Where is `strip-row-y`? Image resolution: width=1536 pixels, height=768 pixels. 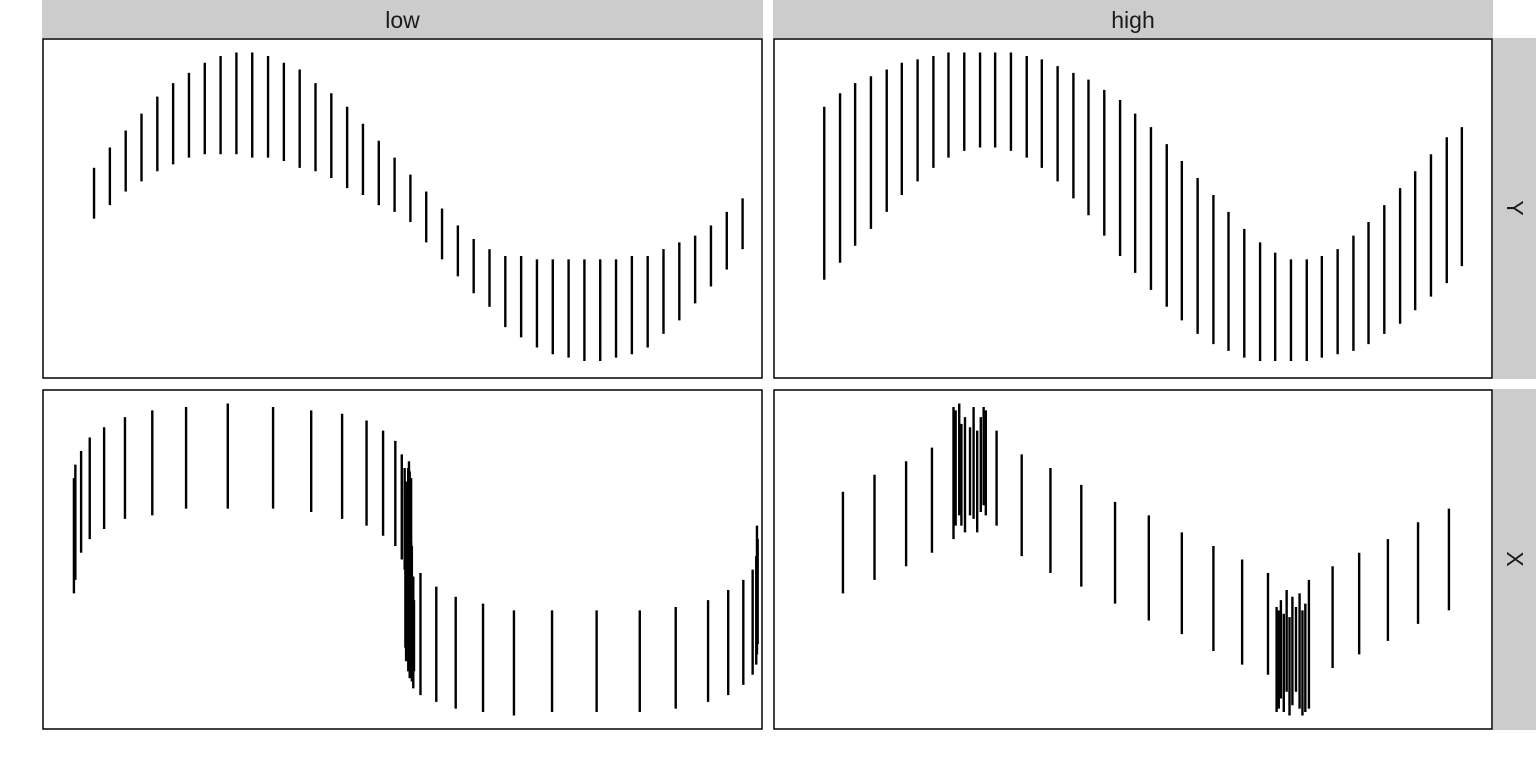
strip-row-y is located at coordinates (1514, 208).